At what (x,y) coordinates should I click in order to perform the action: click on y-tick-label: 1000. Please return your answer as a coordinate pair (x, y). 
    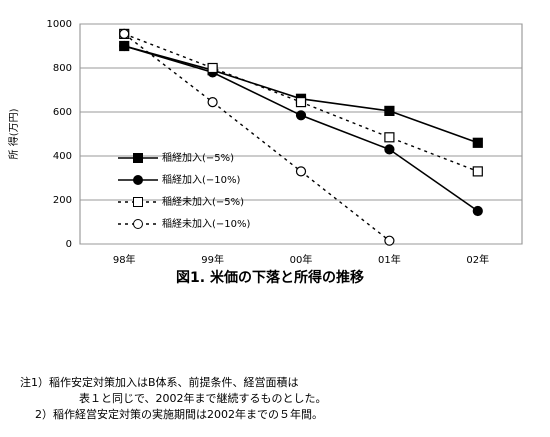
    Looking at the image, I should click on (59, 24).